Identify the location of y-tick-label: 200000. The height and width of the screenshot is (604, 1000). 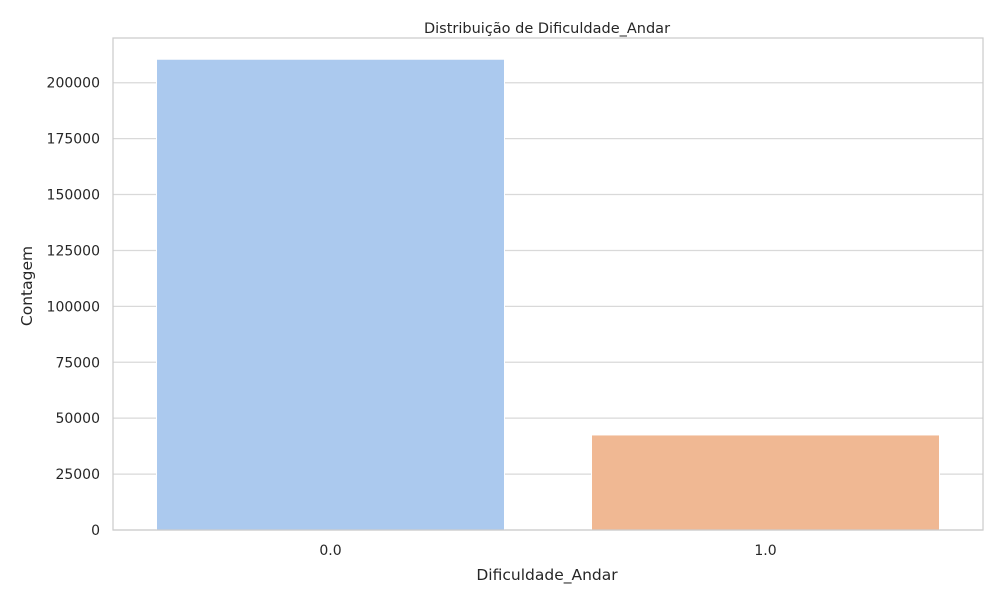
(73, 84).